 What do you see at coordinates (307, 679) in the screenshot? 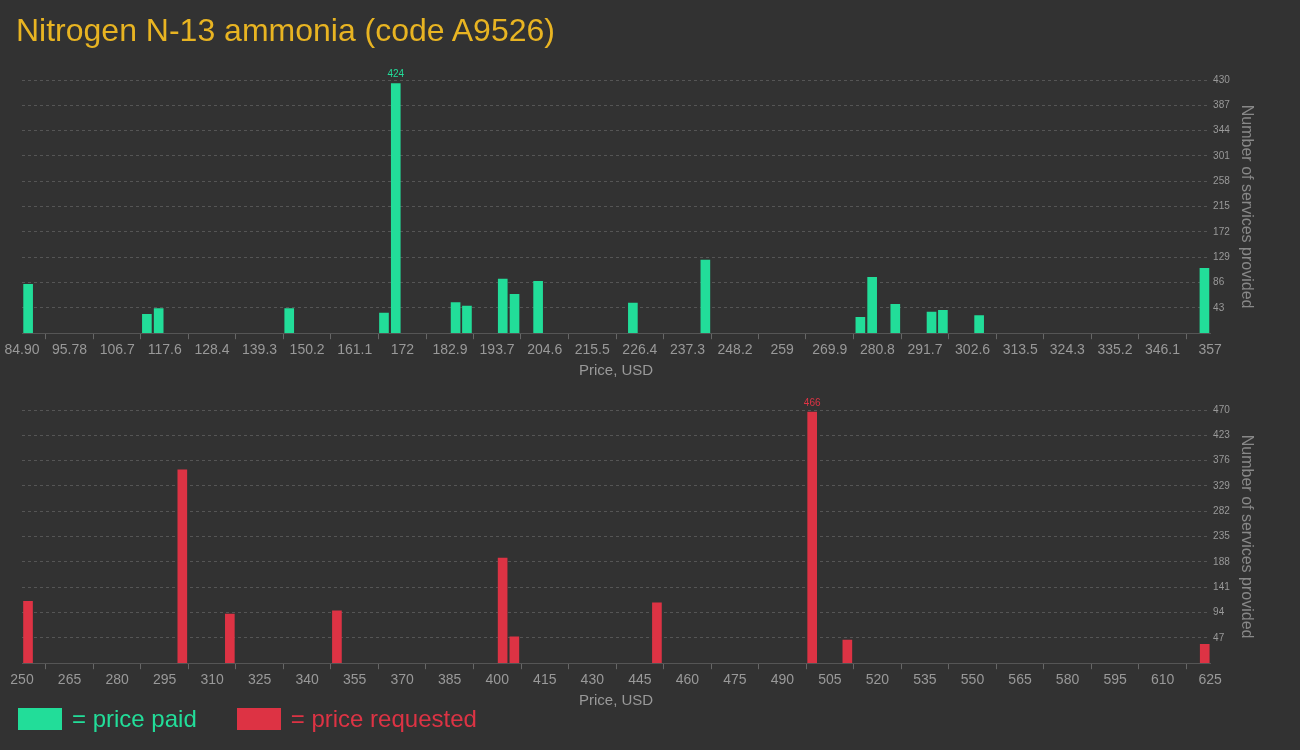
I see `x-tick-label: 340` at bounding box center [307, 679].